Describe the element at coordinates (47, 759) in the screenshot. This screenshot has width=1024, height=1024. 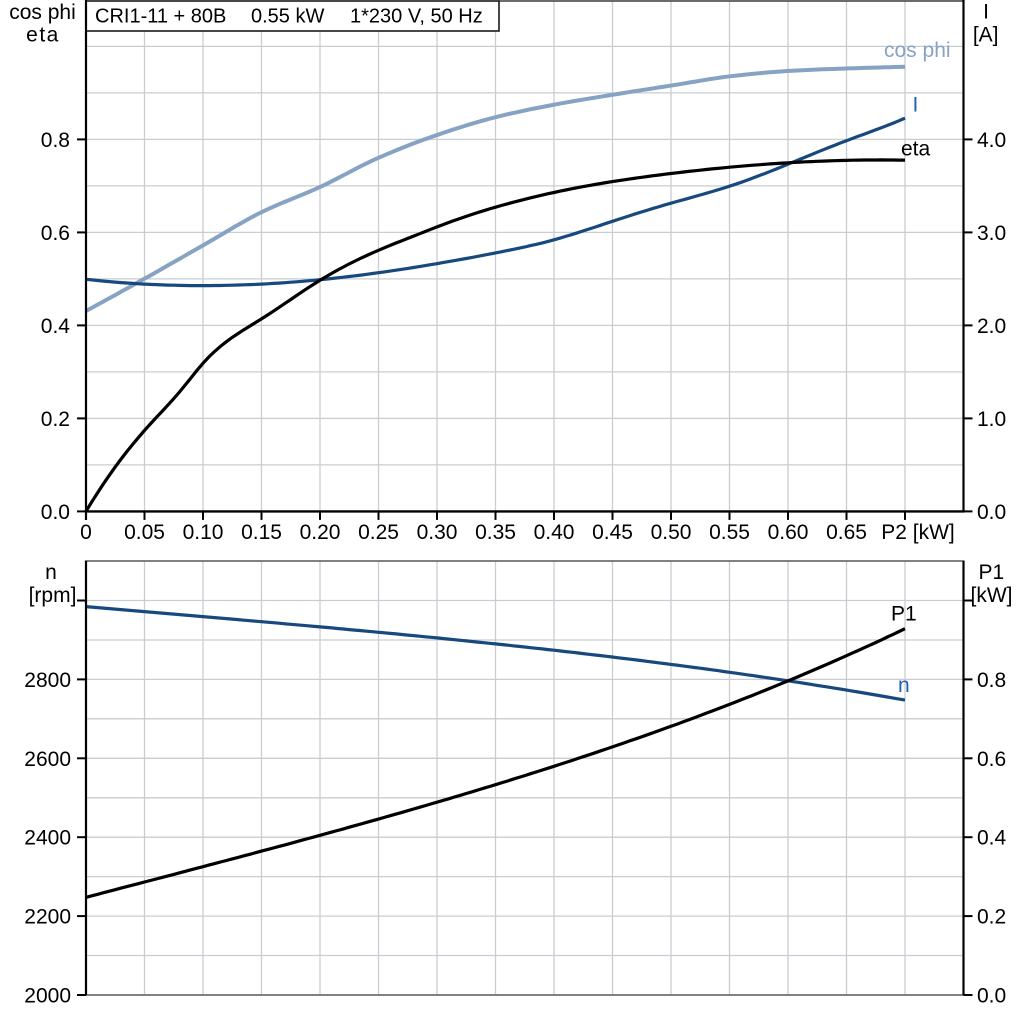
I see `svg-text: 2600` at that location.